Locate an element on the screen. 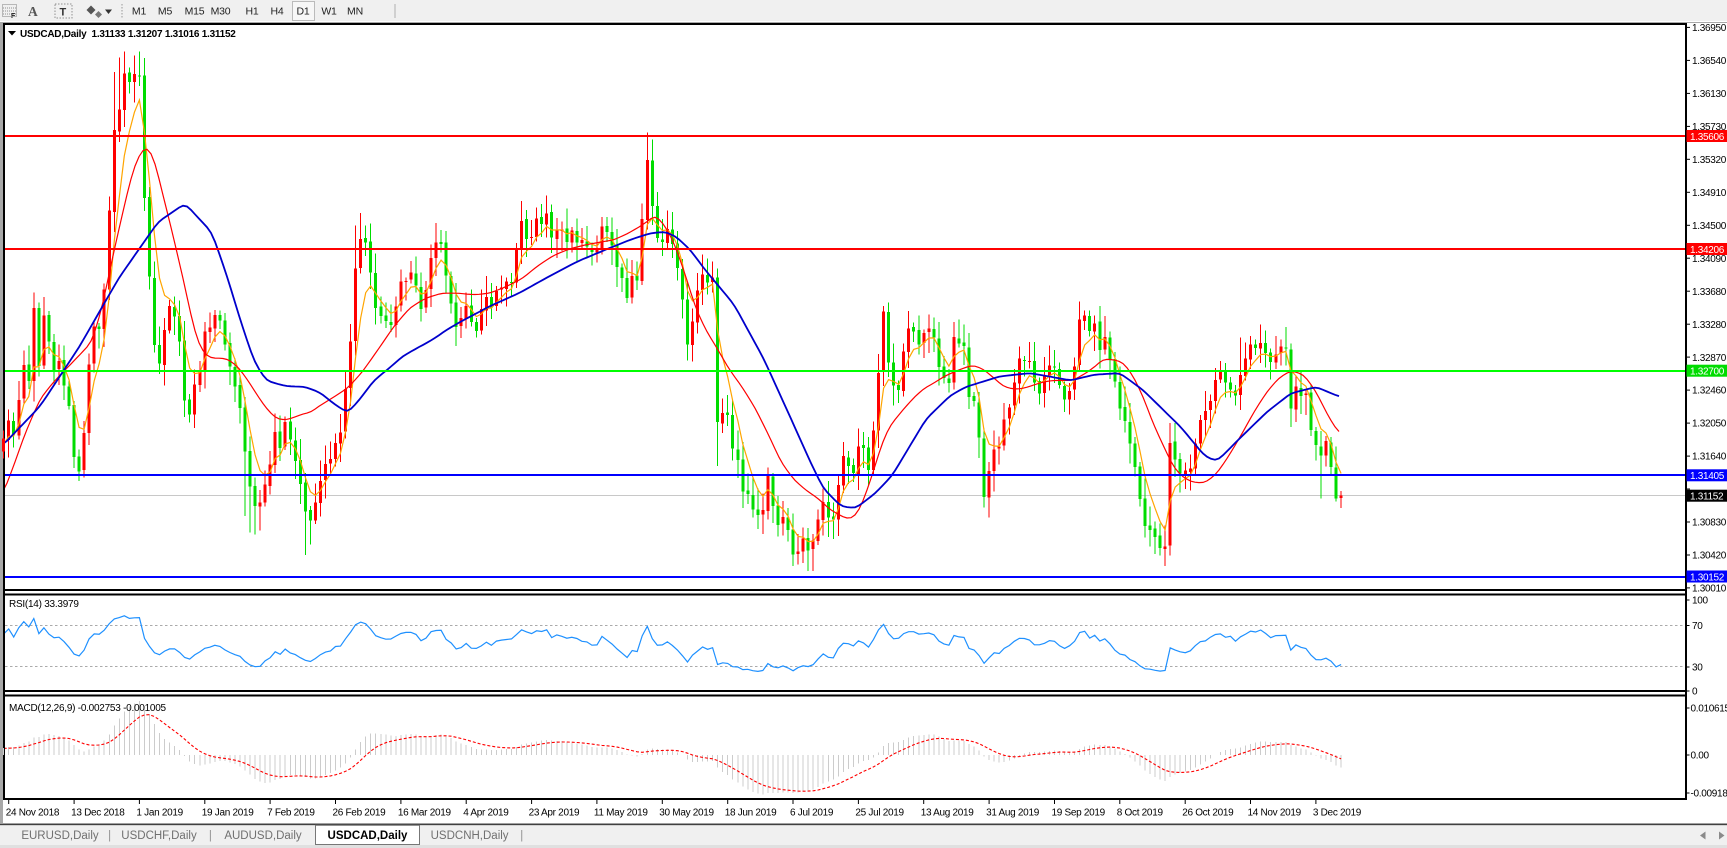 The image size is (1727, 848). svg-text: T is located at coordinates (63, 13).